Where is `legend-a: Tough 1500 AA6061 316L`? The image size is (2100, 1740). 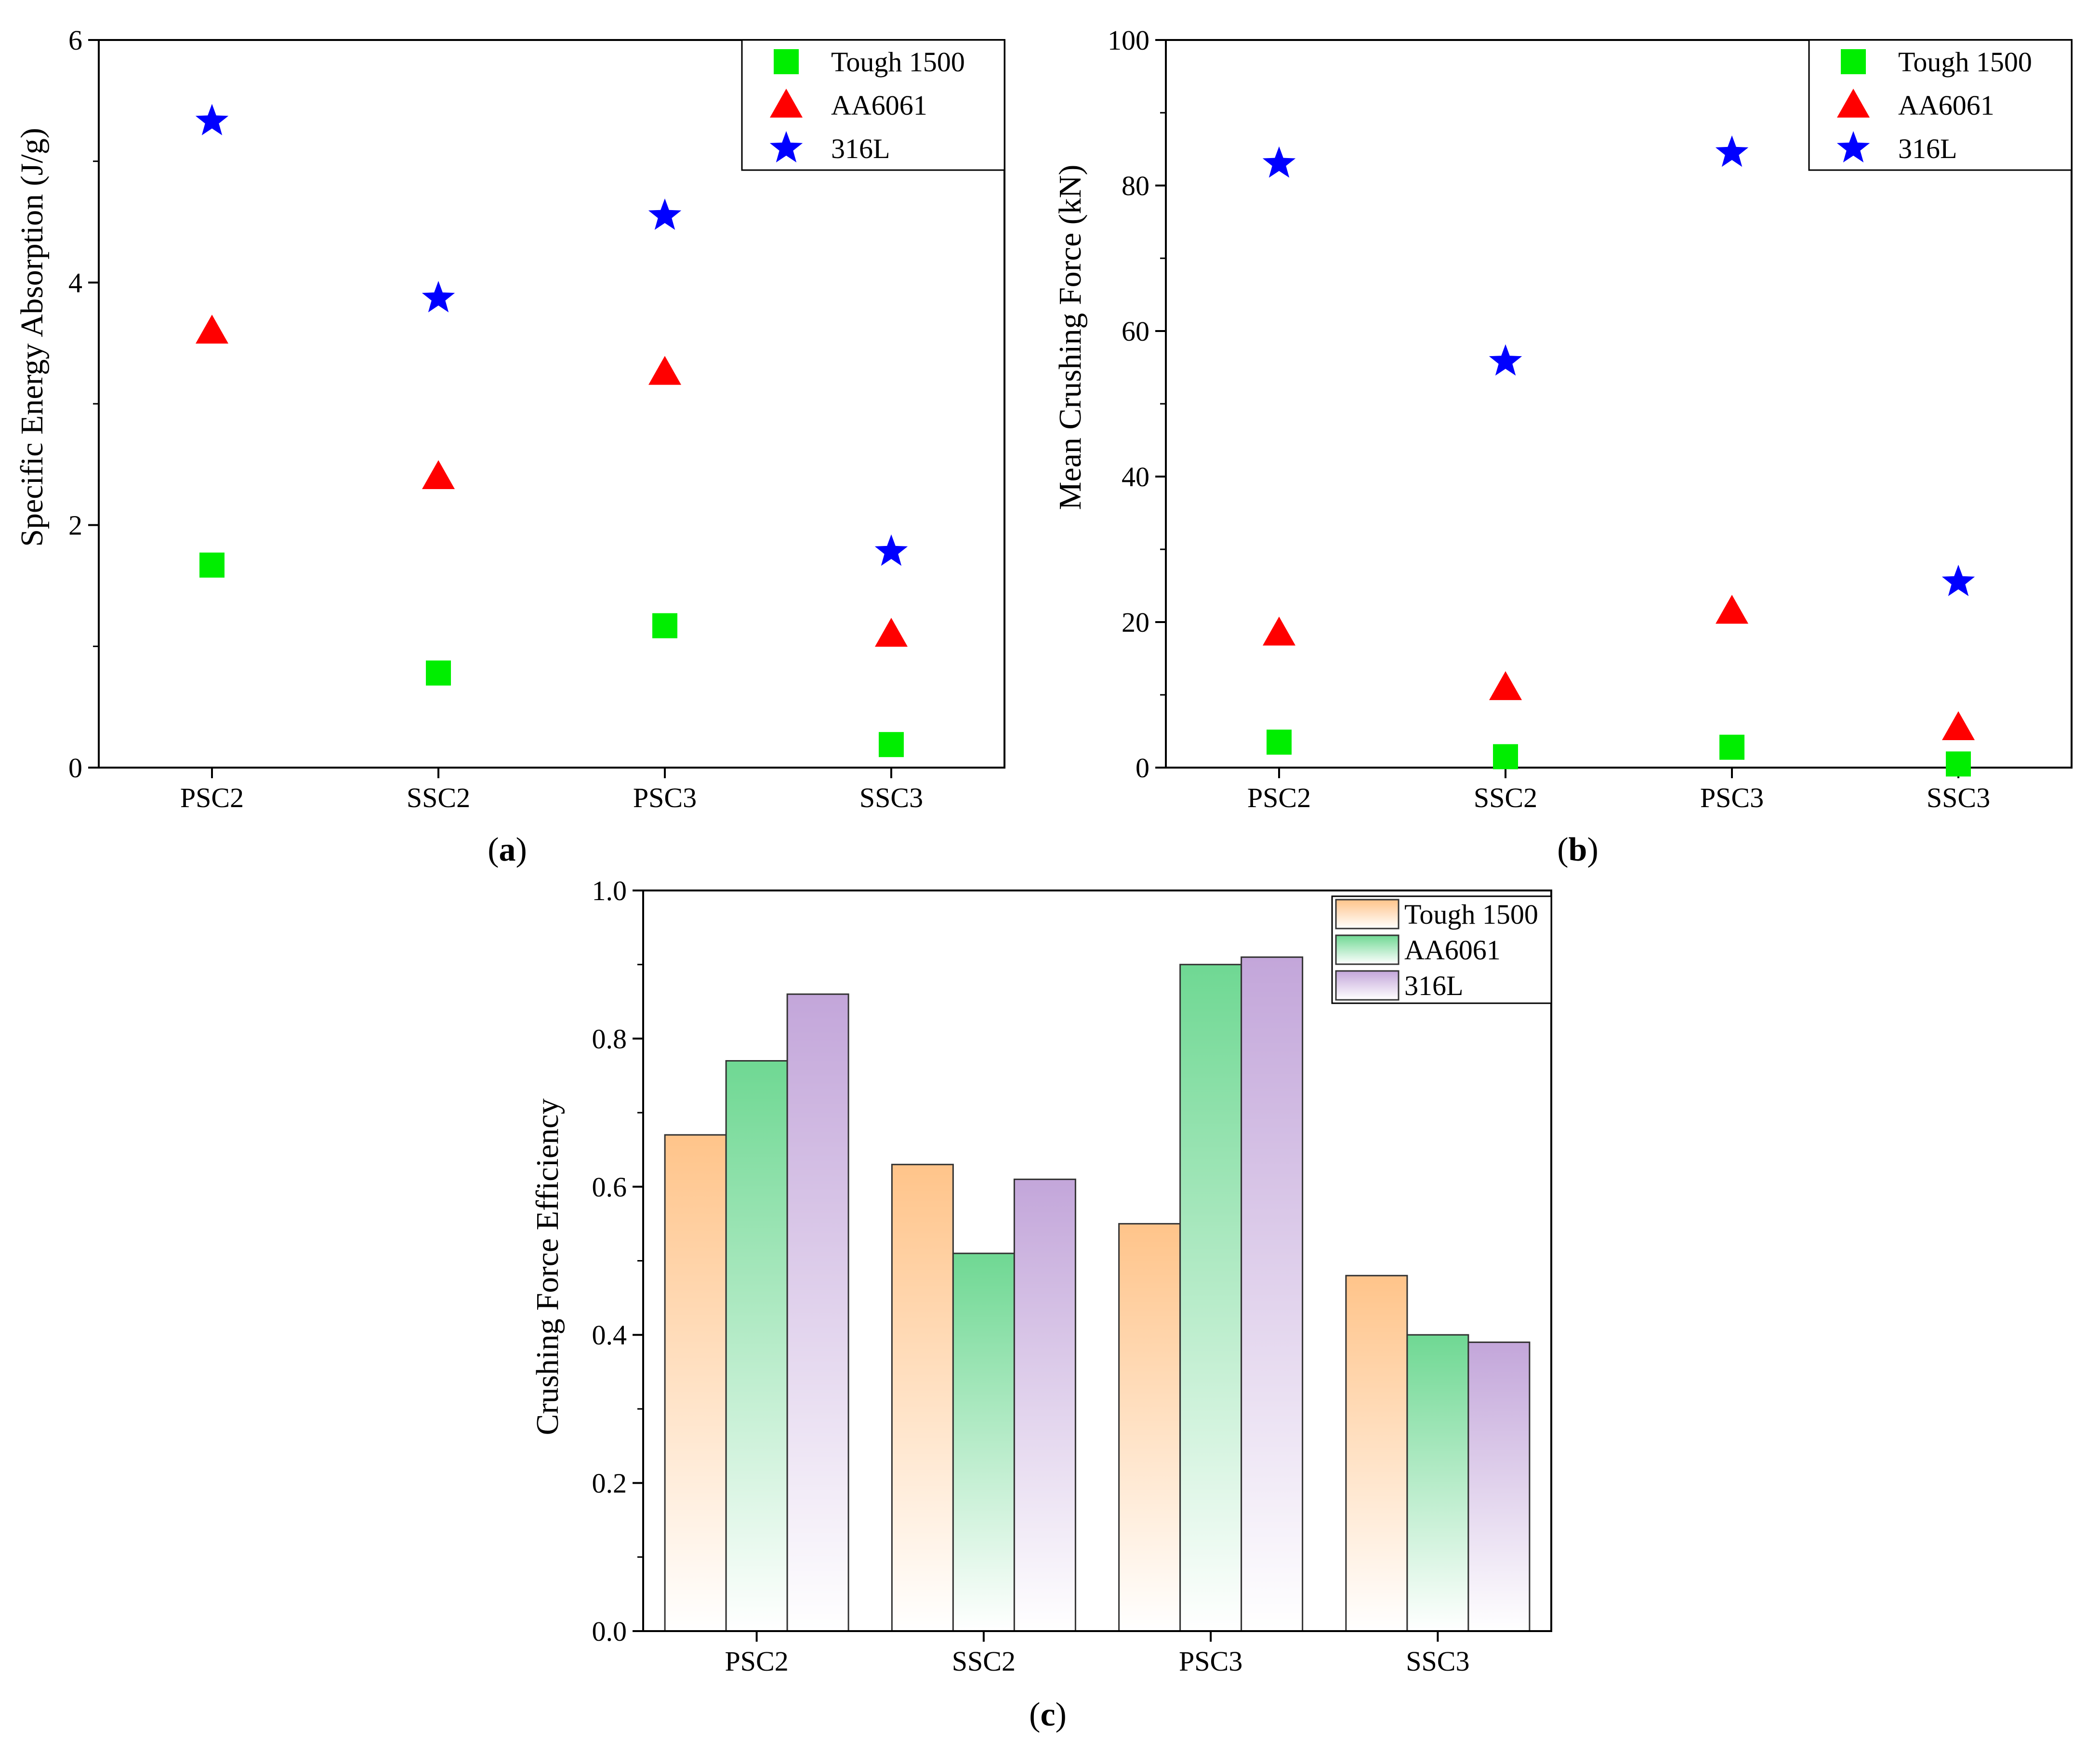 legend-a: Tough 1500 AA6061 316L is located at coordinates (873, 105).